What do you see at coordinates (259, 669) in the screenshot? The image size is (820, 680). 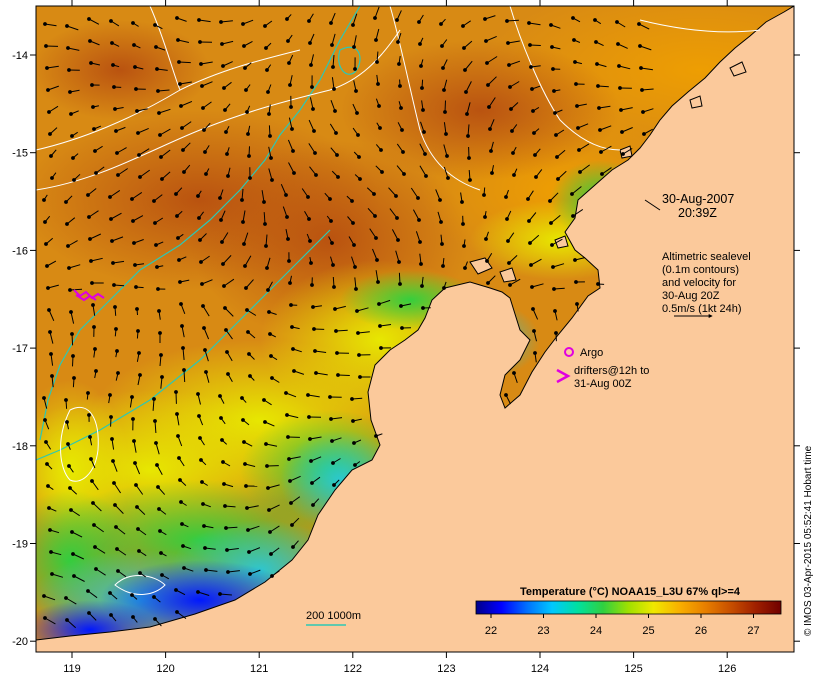 I see `x-tick-label: 121` at bounding box center [259, 669].